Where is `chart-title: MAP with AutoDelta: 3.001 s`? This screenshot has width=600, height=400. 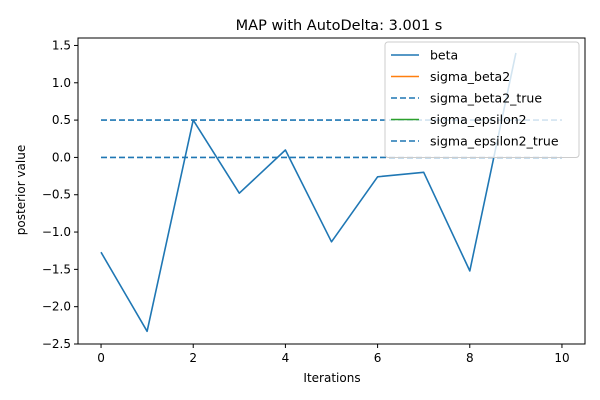 chart-title: MAP with AutoDelta: 3.001 s is located at coordinates (339, 26).